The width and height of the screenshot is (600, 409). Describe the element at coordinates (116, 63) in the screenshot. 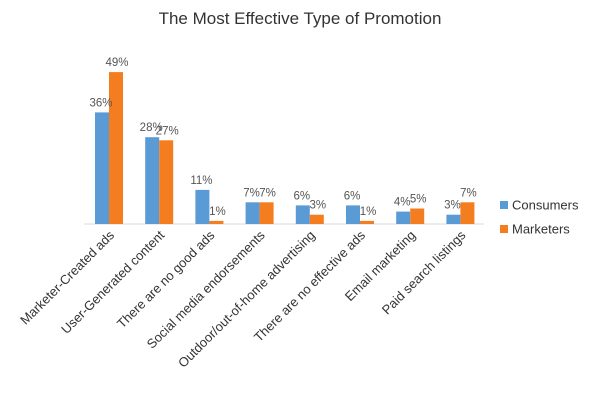

I see `data-label-marketers-0: 49%` at that location.